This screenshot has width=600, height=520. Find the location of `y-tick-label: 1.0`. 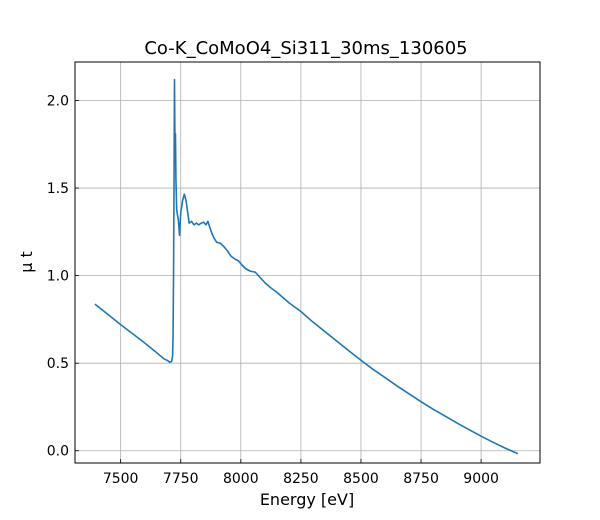

y-tick-label: 1.0 is located at coordinates (58, 277).